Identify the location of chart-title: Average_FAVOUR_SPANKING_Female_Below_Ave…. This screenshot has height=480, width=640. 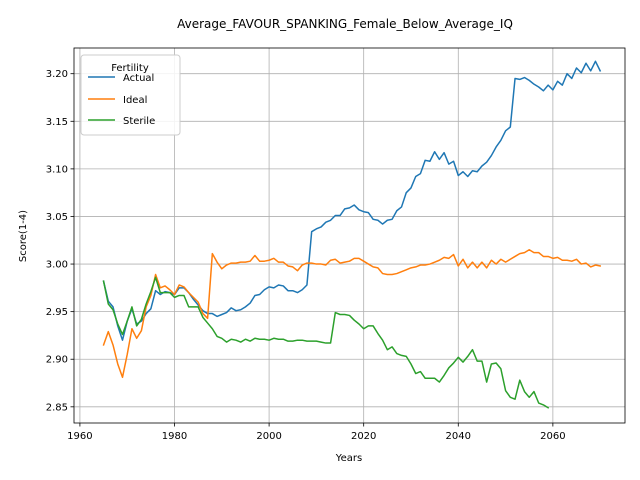
(345, 24).